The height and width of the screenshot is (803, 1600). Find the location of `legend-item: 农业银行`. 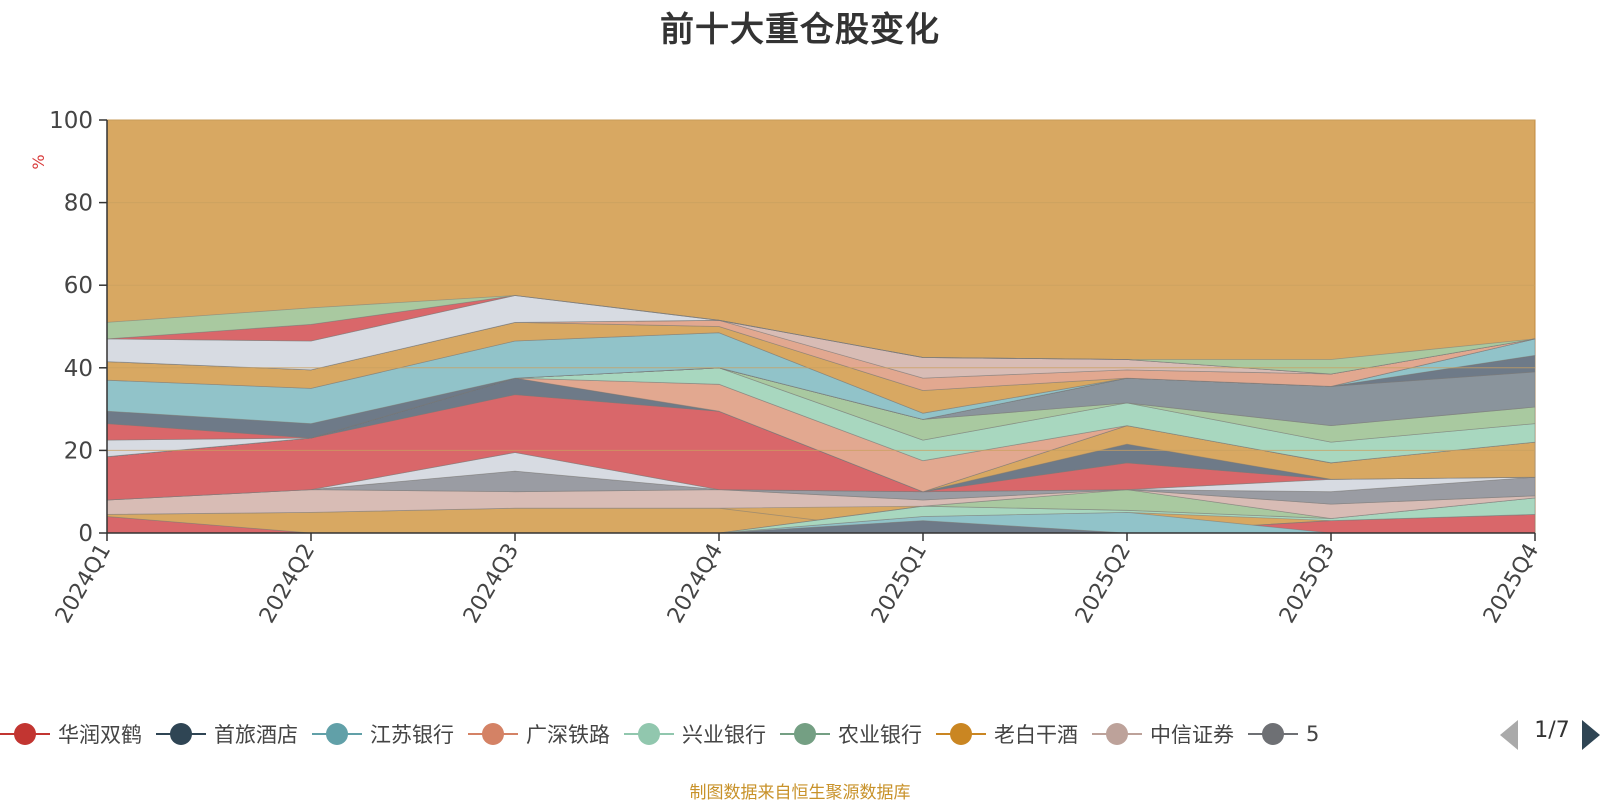

legend-item: 农业银行 is located at coordinates (851, 734).